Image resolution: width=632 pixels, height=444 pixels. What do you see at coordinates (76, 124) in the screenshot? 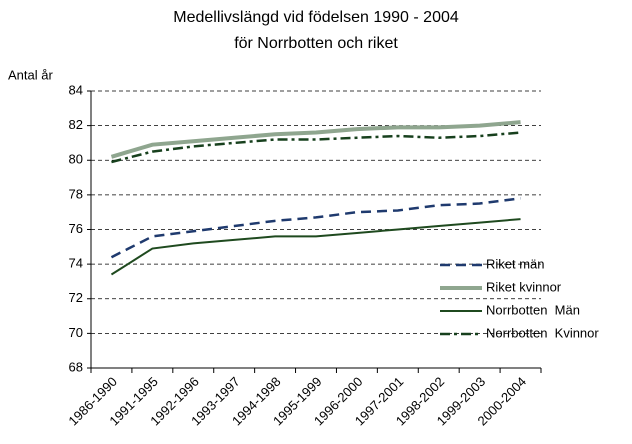
I see `y-tick-label: 82` at bounding box center [76, 124].